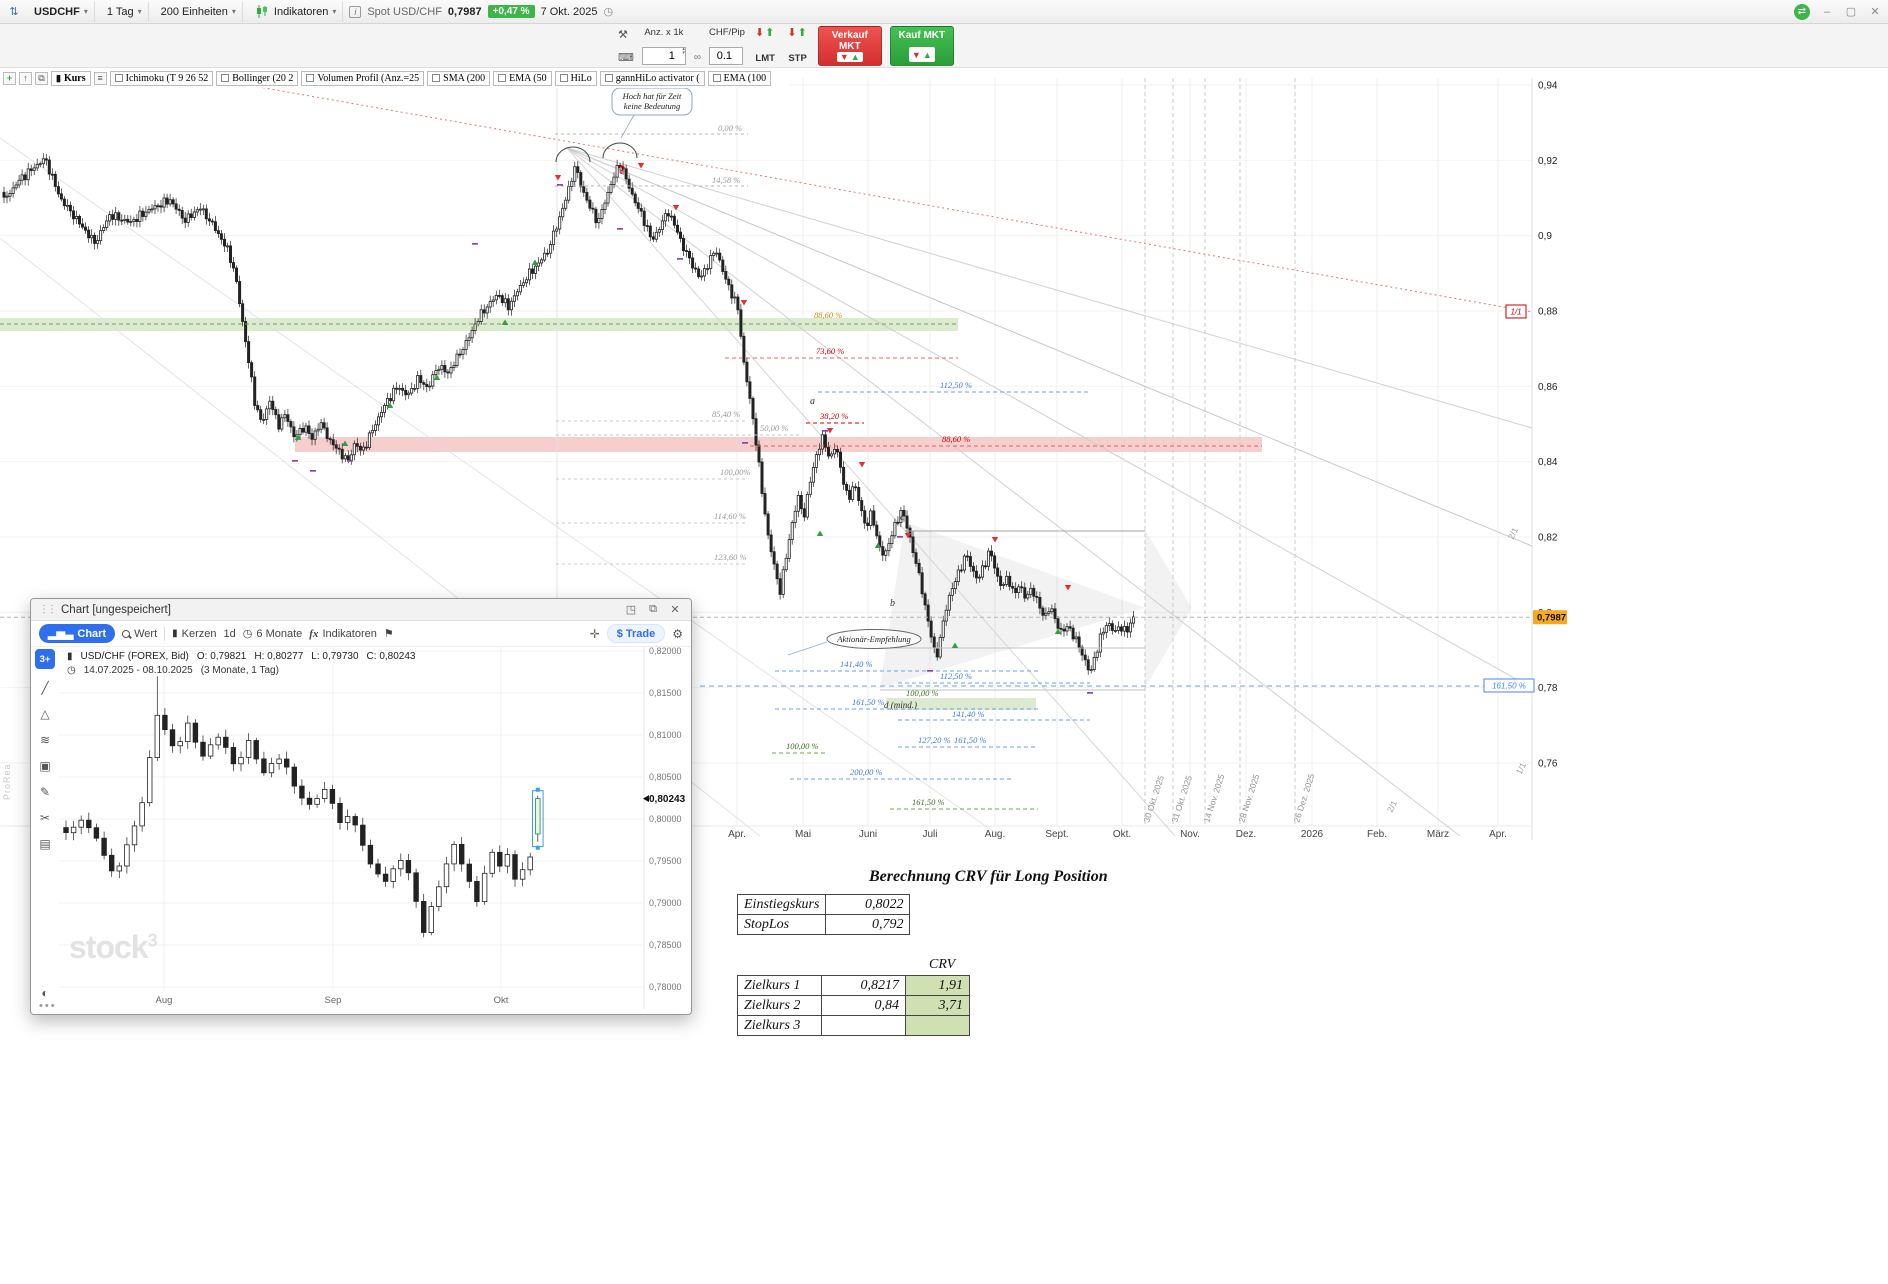 The image size is (1888, 1284). I want to click on open-value: O: 0,79821, so click(221, 656).